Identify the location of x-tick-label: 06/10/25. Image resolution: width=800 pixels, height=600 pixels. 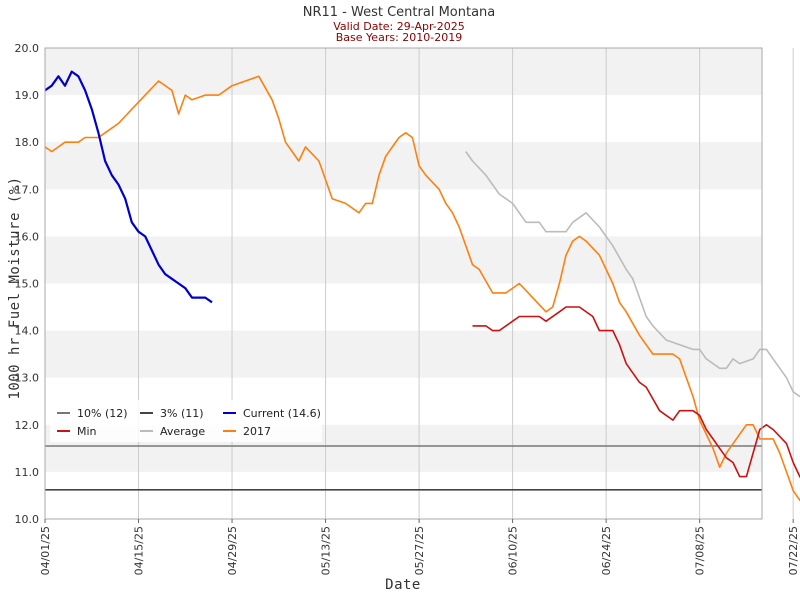
(513, 550).